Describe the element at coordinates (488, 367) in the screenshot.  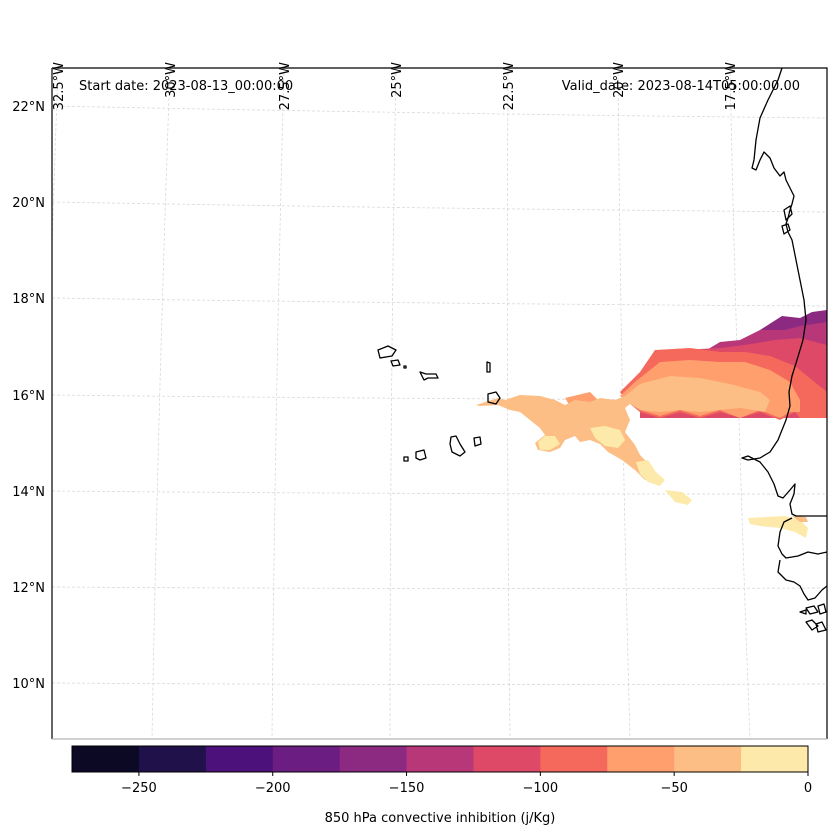
I see `island-sal` at that location.